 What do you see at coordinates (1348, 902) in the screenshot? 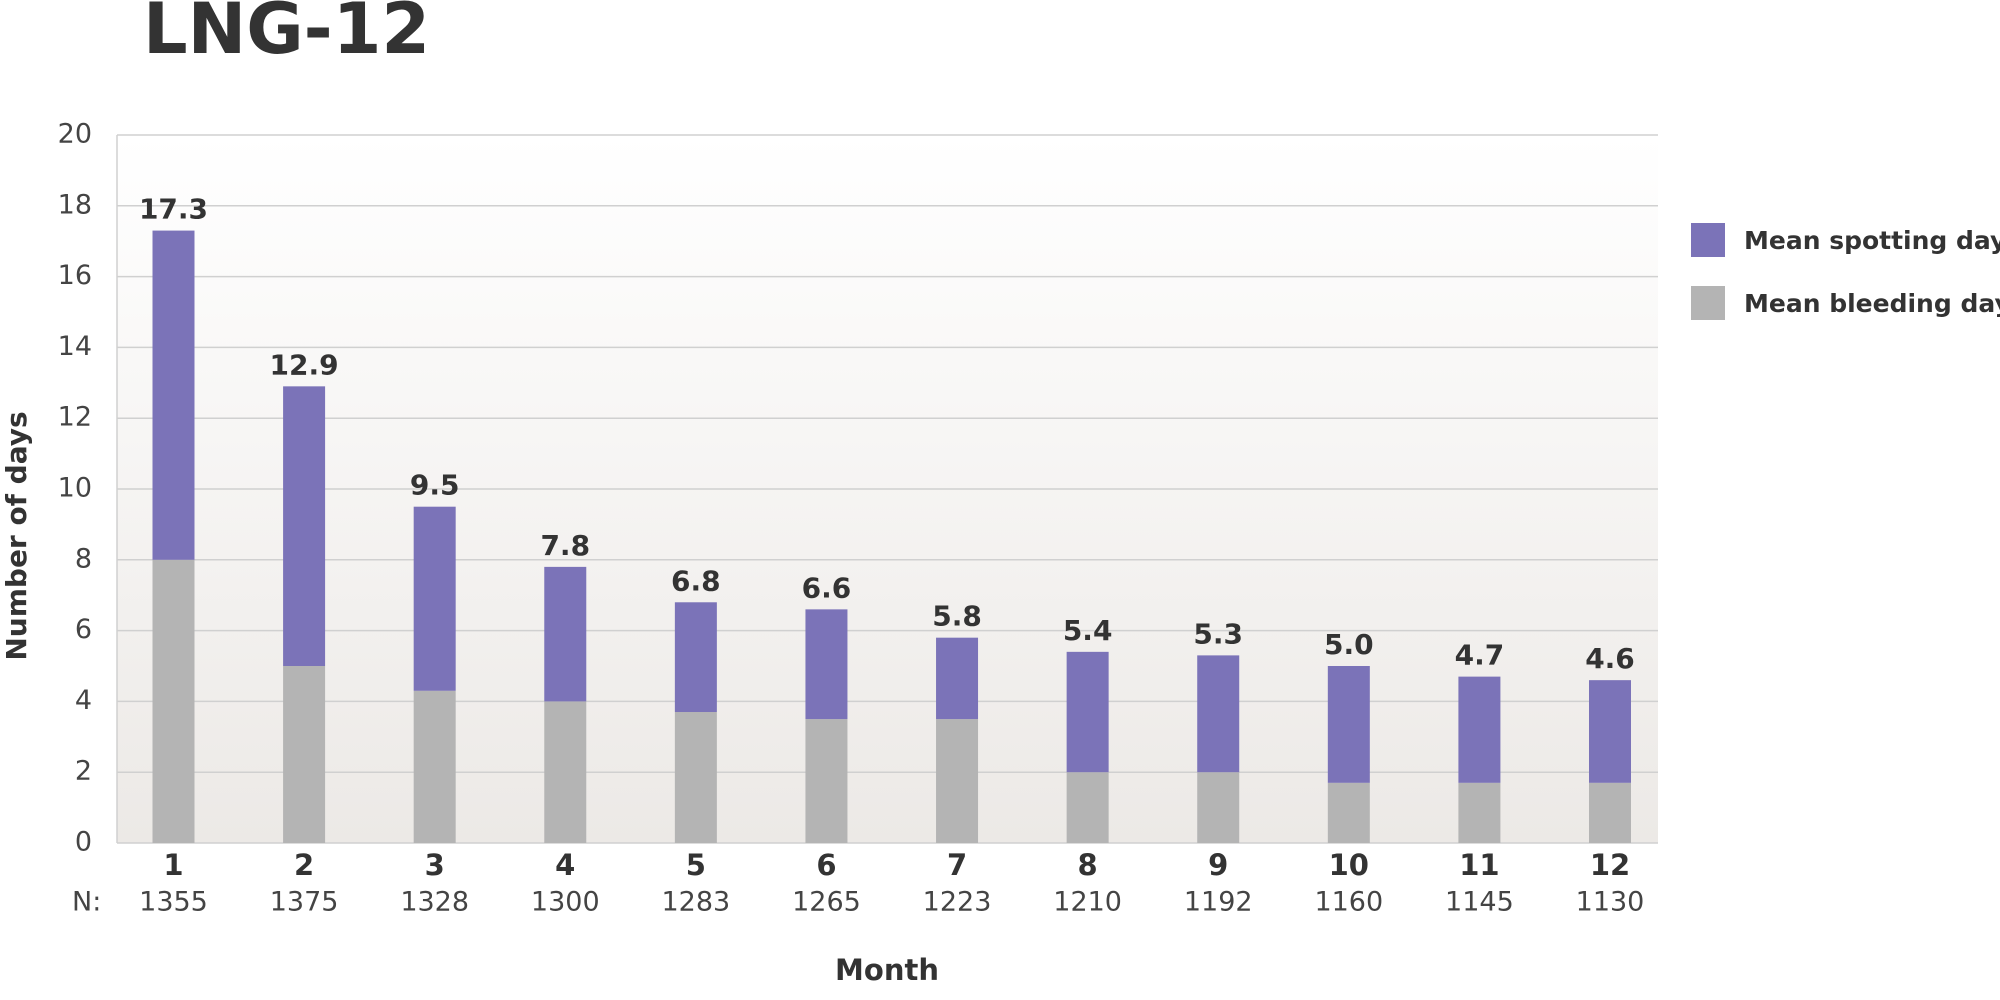
I see `n-value: 1160` at bounding box center [1348, 902].